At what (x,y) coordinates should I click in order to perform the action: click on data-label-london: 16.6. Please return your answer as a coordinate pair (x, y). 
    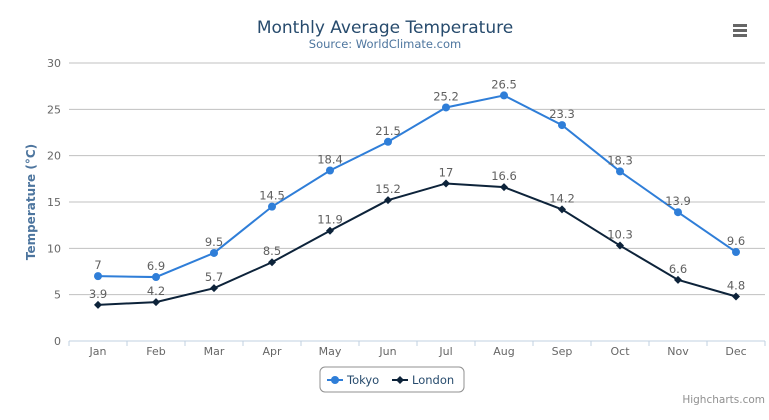
    Looking at the image, I should click on (504, 176).